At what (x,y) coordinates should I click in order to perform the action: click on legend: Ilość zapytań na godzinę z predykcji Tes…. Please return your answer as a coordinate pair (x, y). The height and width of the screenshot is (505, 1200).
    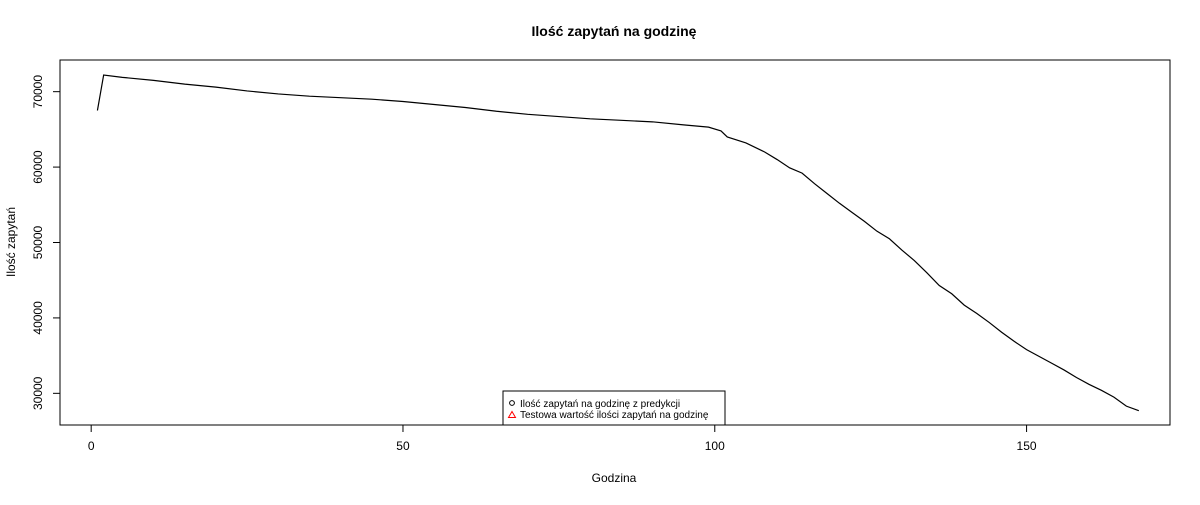
    Looking at the image, I should click on (614, 408).